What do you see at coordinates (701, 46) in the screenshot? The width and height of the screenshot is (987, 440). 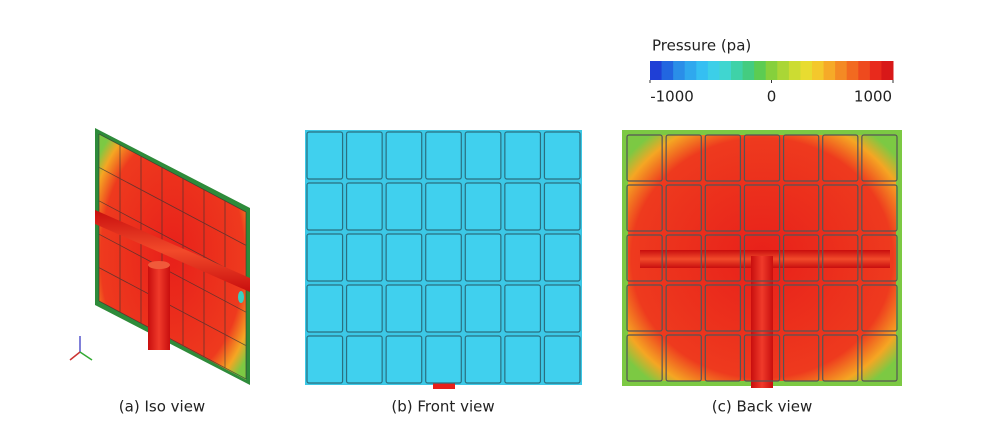 I see `colorbar-title: Pressure (pa)` at bounding box center [701, 46].